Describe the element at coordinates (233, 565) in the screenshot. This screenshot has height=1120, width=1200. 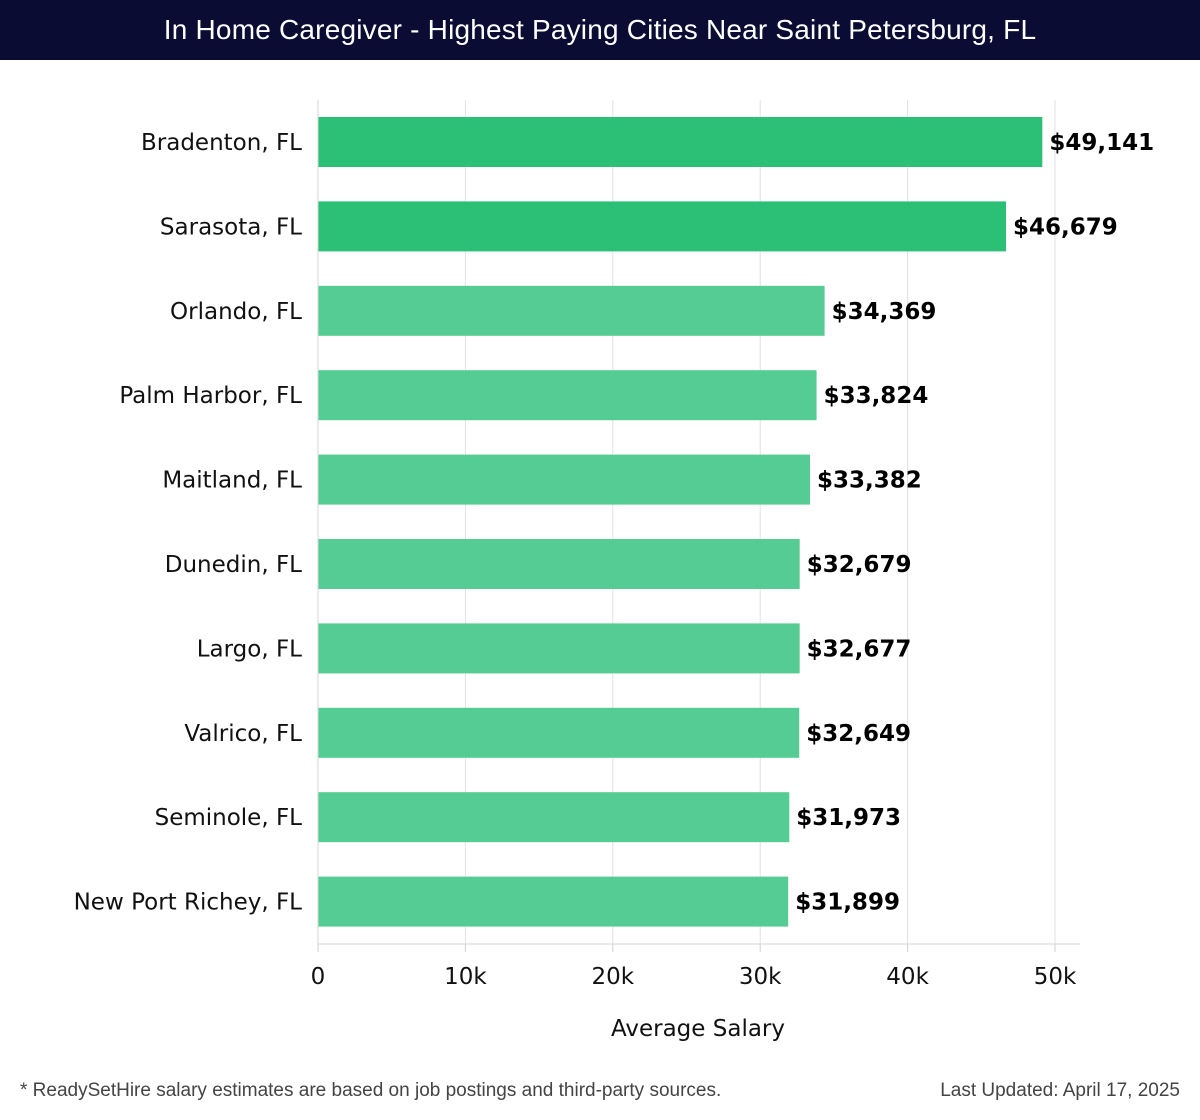
I see `category-label: Dunedin, FL` at that location.